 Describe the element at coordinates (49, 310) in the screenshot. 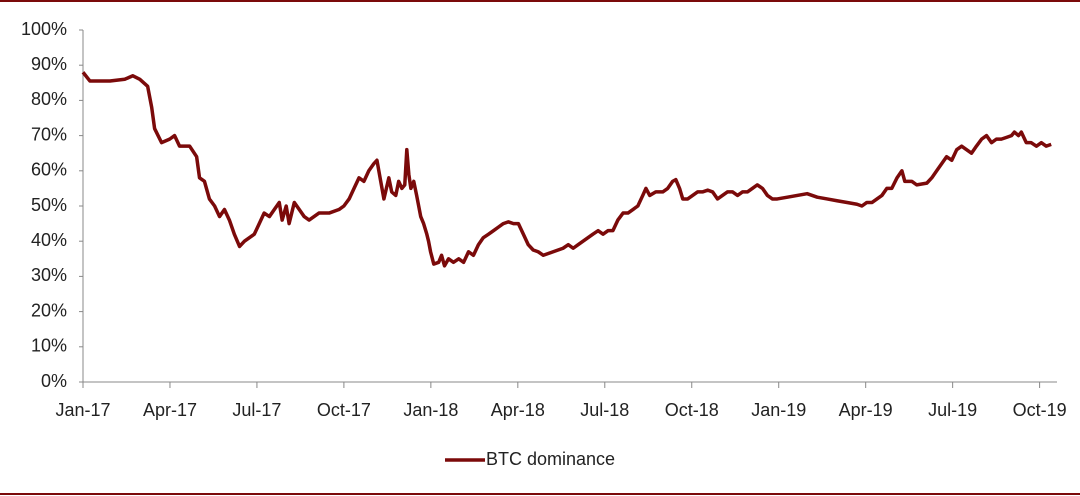

I see `y-tick-label: 20%` at that location.